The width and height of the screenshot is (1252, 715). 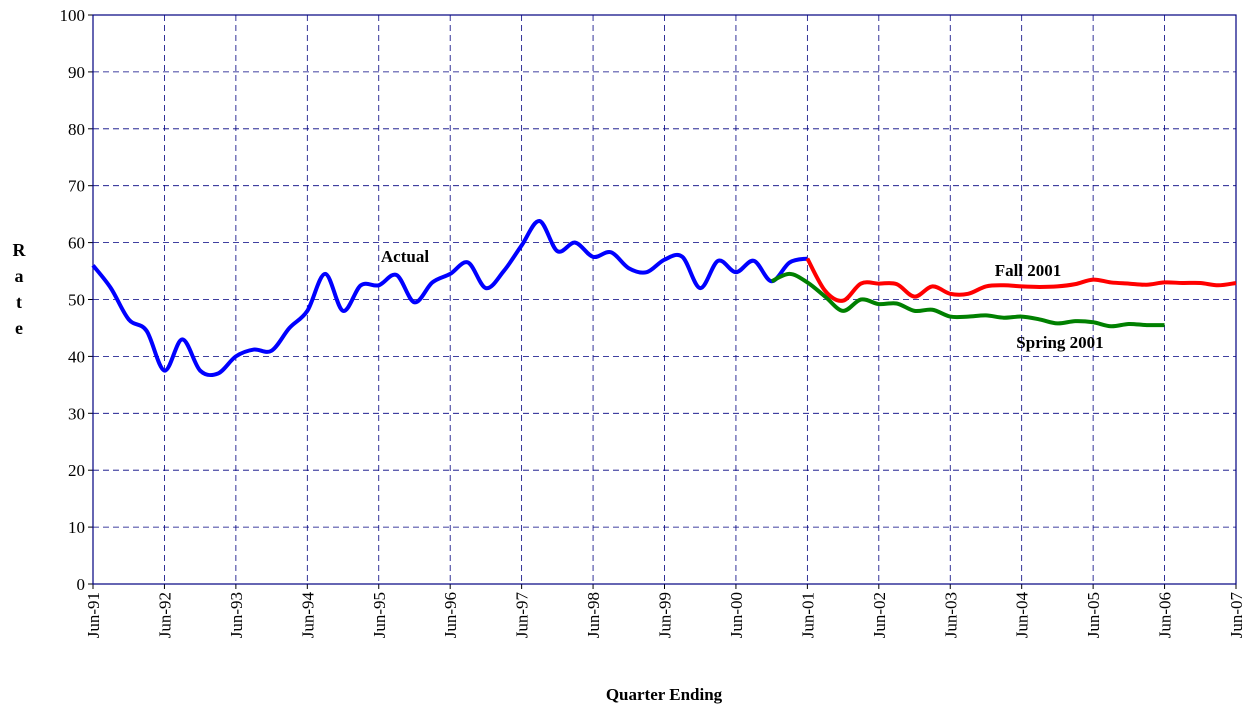 What do you see at coordinates (93, 615) in the screenshot?
I see `x-tick-label: Jun-91` at bounding box center [93, 615].